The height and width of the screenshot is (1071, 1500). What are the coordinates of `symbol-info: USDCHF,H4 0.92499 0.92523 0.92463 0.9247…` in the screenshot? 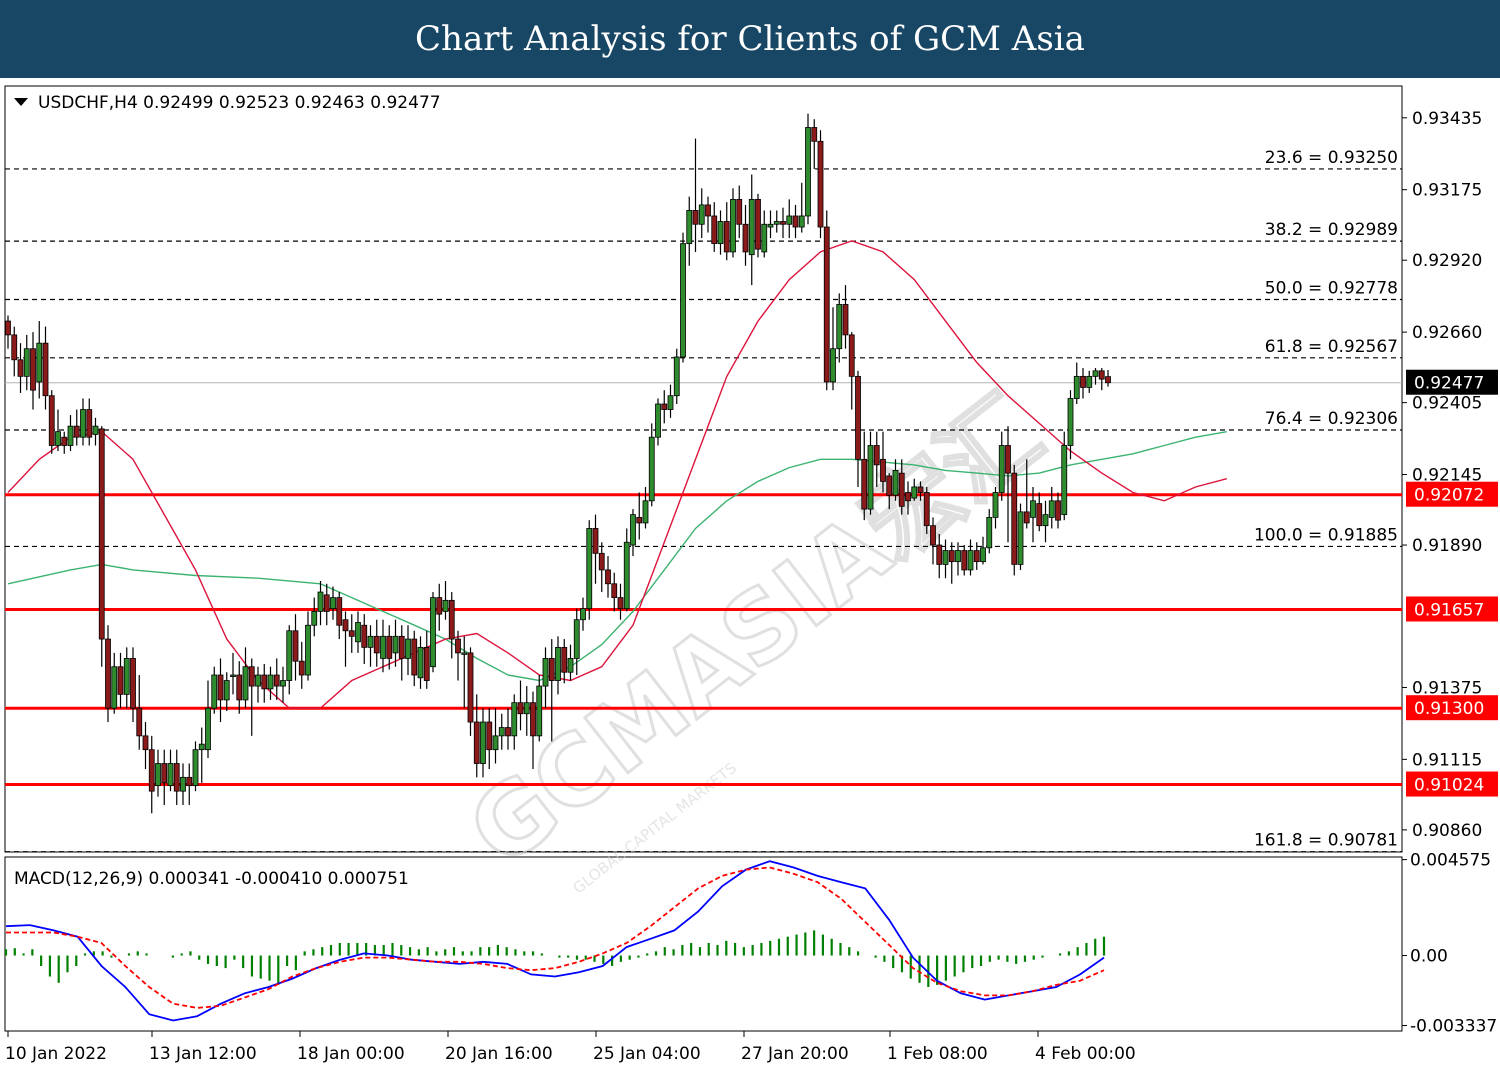 It's located at (239, 103).